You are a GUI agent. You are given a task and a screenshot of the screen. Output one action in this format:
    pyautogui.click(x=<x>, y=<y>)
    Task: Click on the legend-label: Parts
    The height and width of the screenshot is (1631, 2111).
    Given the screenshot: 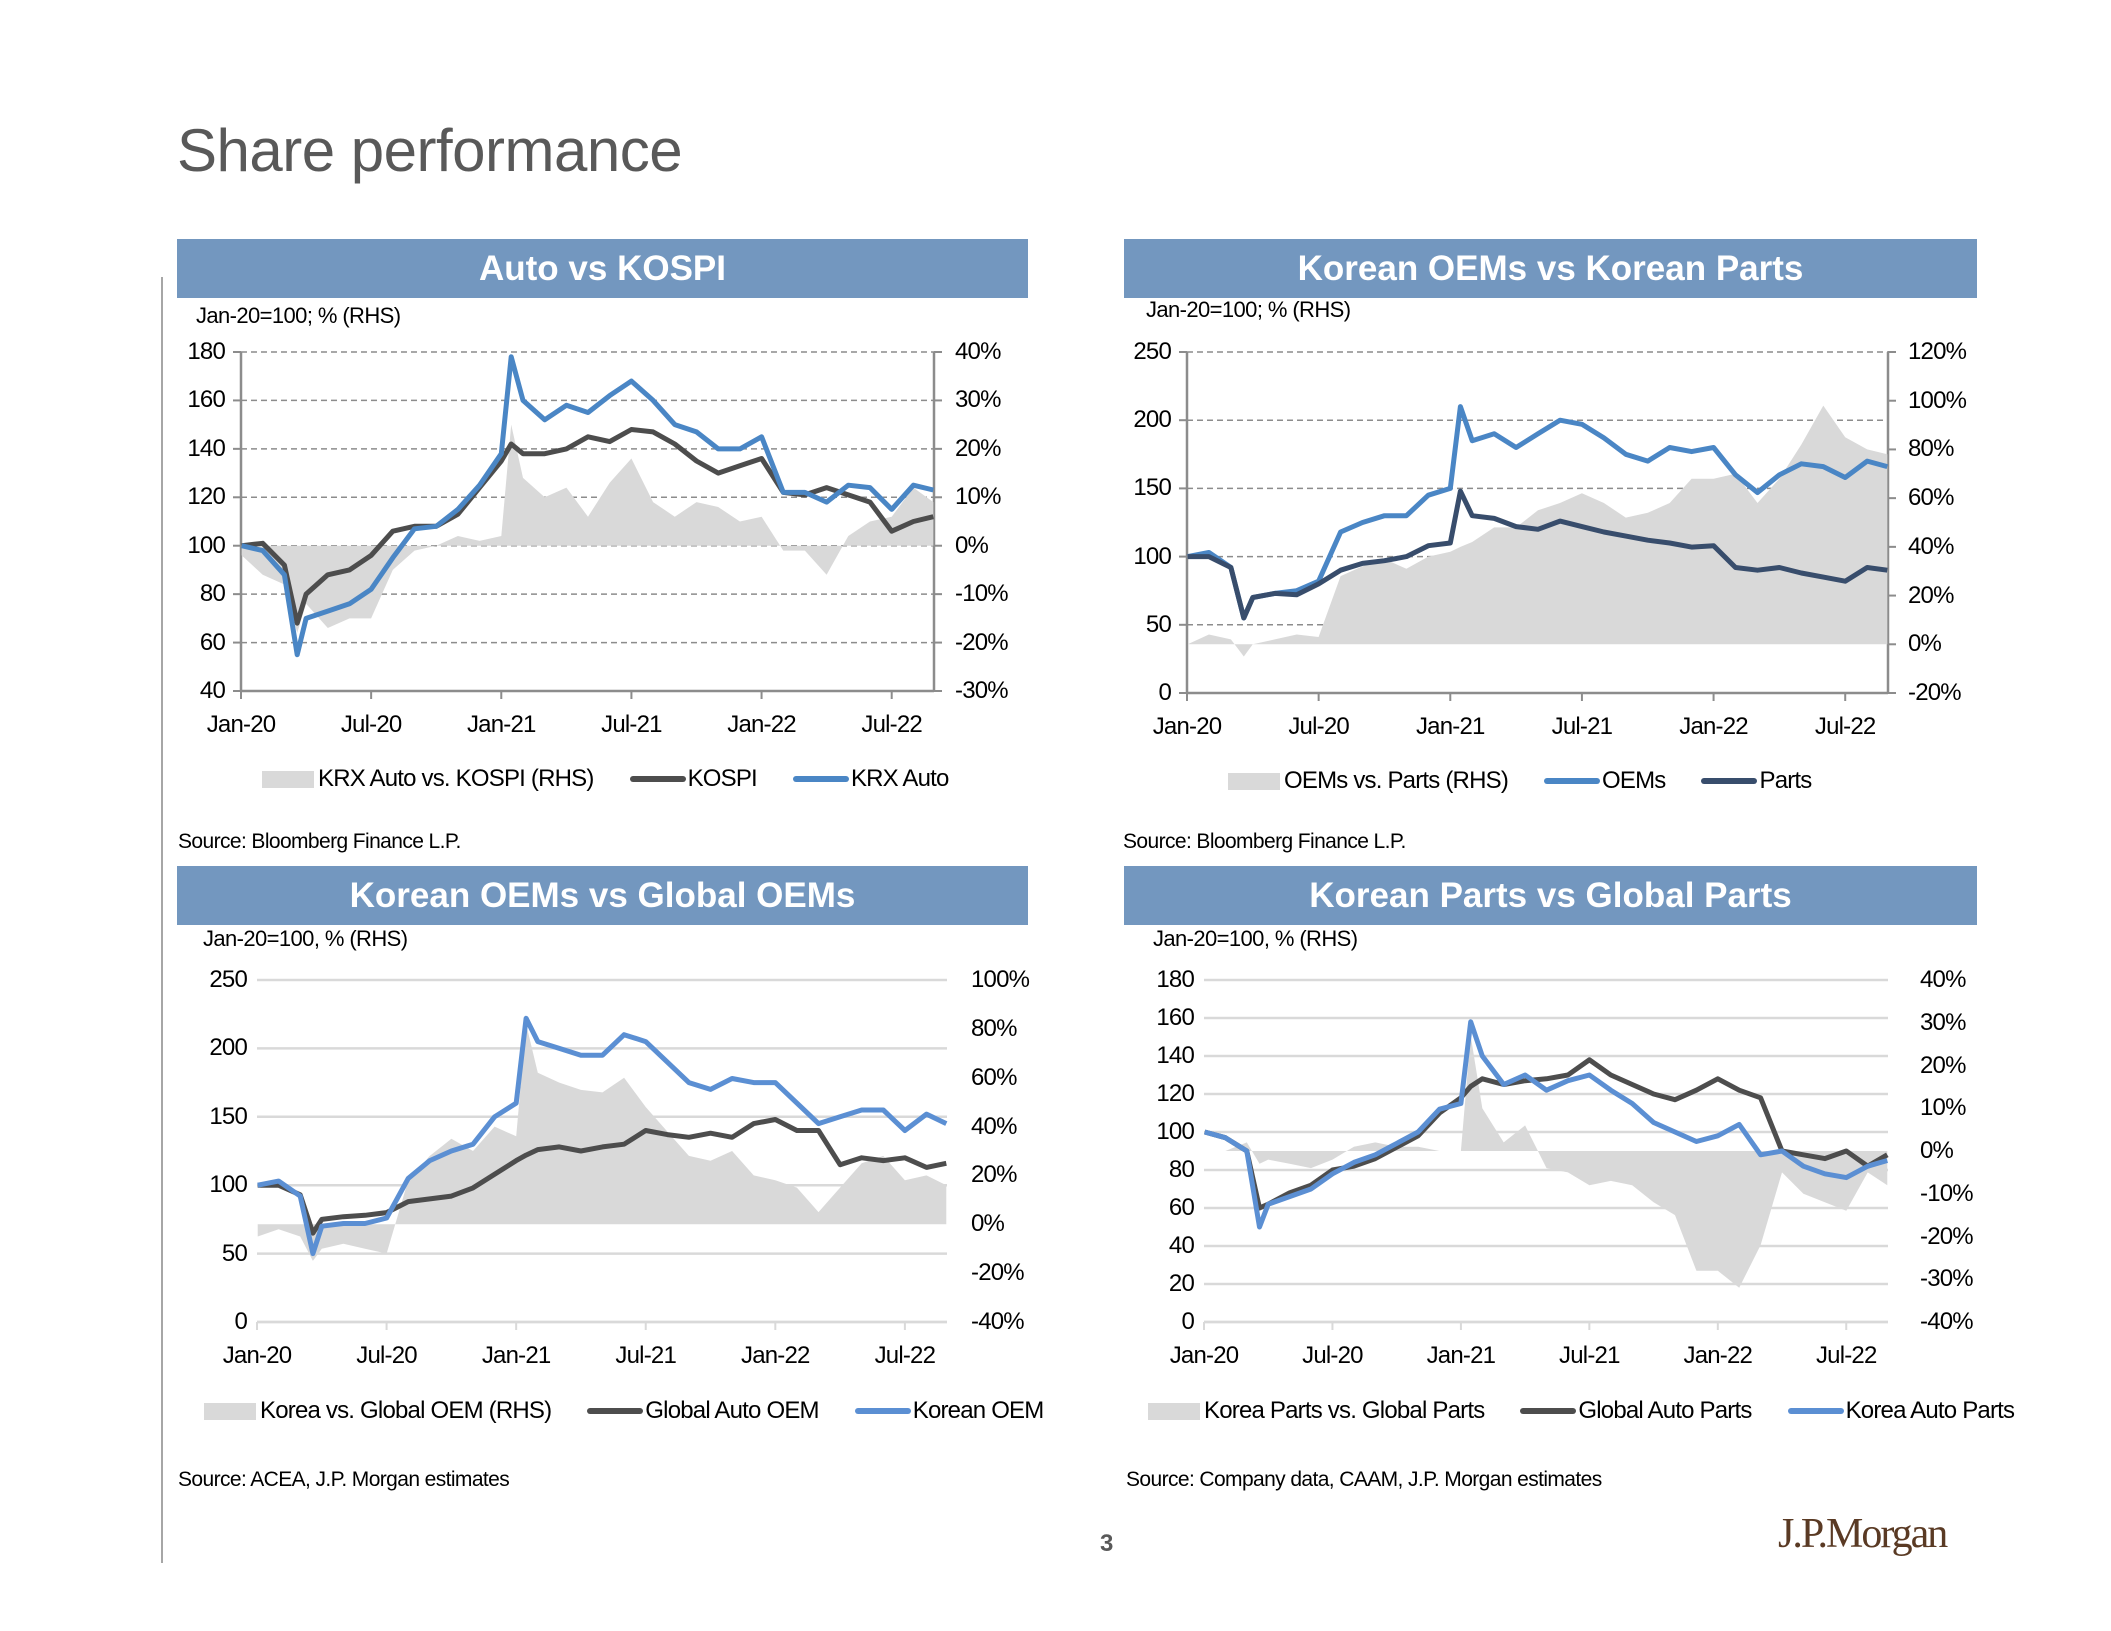 What is the action you would take?
    pyautogui.click(x=1785, y=780)
    